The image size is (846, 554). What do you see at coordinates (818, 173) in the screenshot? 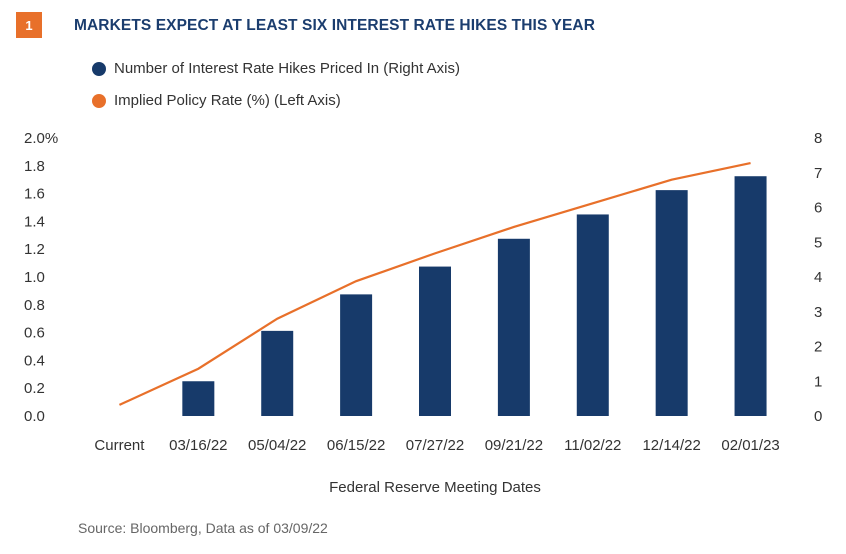
I see `right-axis-tick-label: 7` at bounding box center [818, 173].